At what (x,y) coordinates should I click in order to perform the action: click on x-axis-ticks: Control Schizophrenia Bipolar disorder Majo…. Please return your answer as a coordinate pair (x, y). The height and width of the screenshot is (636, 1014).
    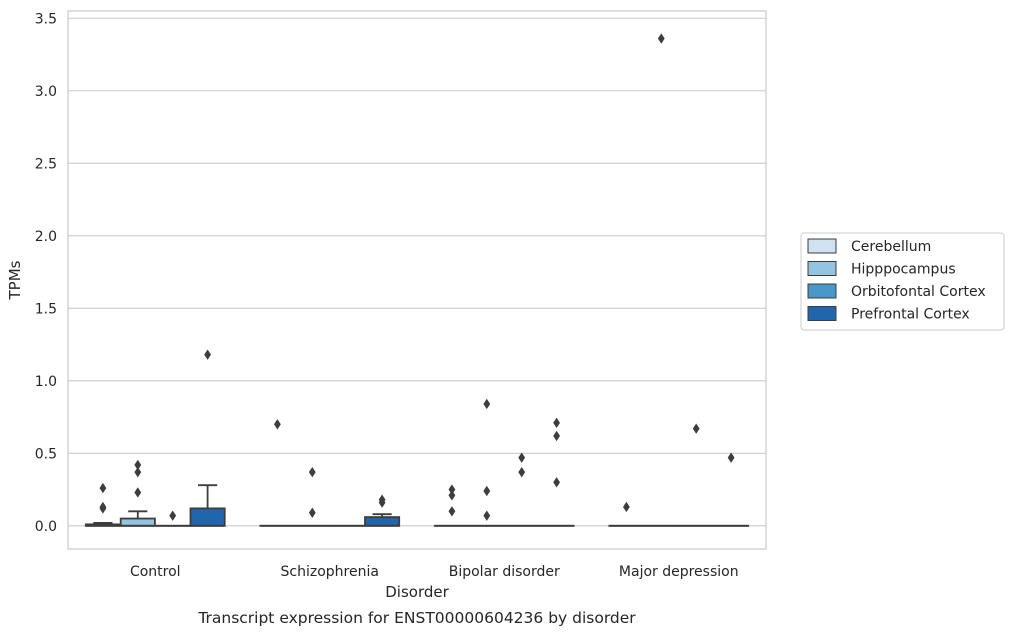
    Looking at the image, I should click on (434, 572).